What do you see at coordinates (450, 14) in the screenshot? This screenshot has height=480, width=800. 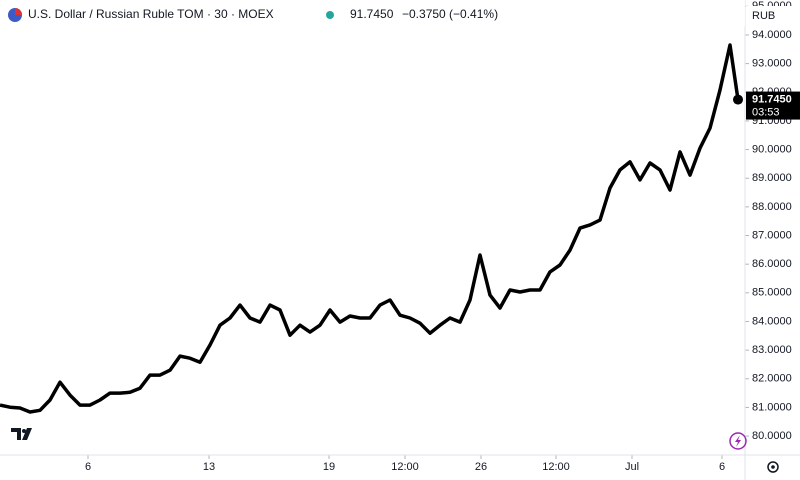 I see `price-change: −0.3750 (−0.41%)` at bounding box center [450, 14].